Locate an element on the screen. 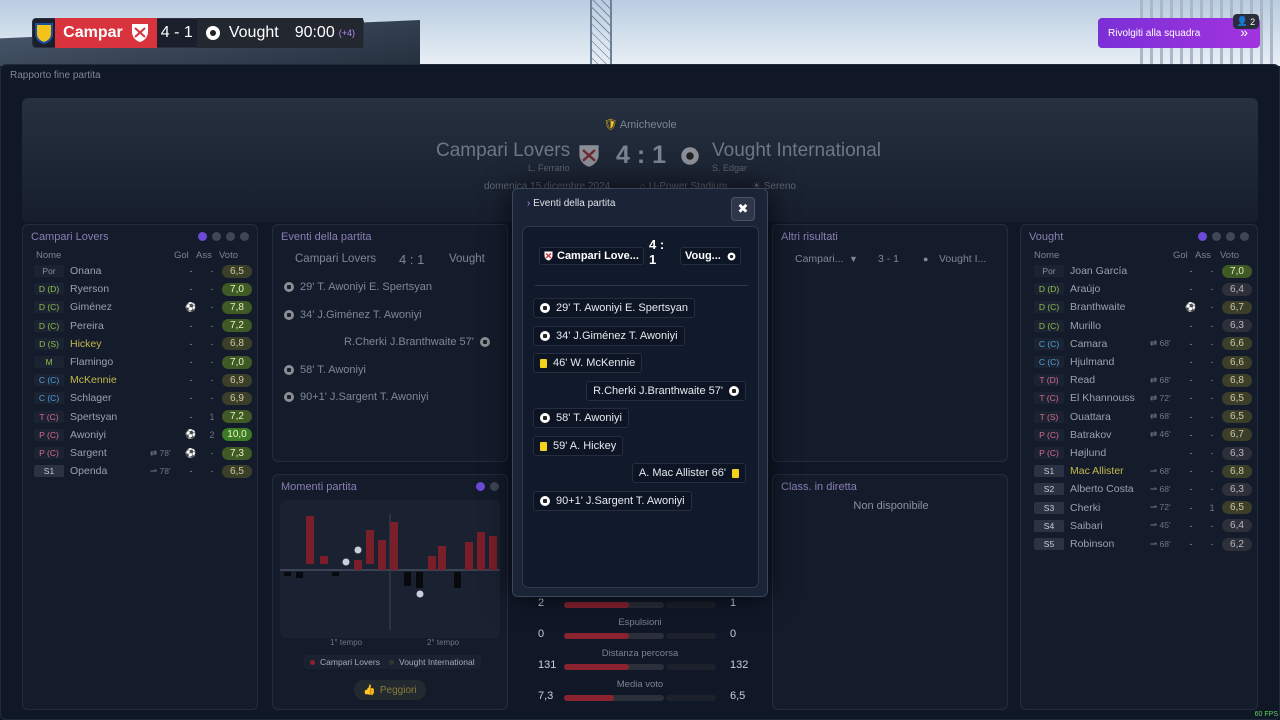  player-row: D (D) Ryerson - -7,0 is located at coordinates (143, 289).